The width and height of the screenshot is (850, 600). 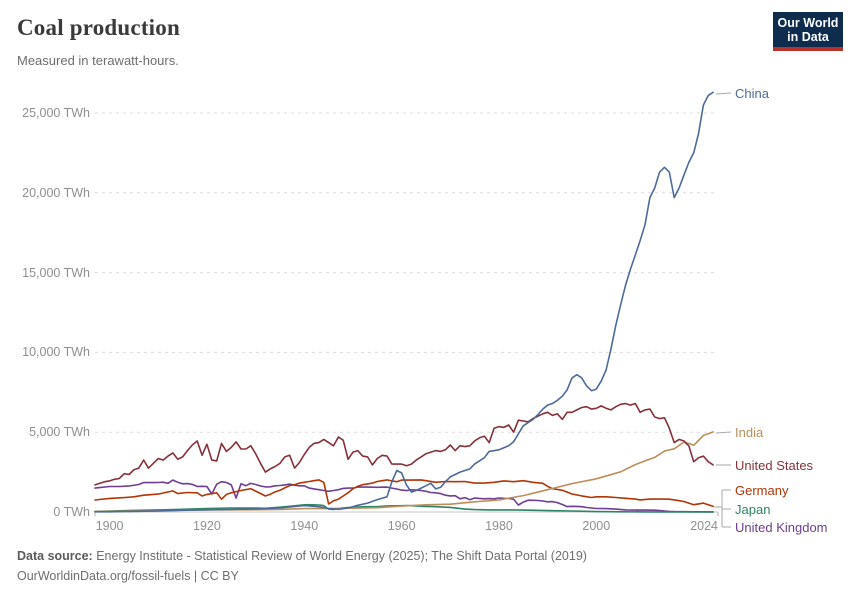 What do you see at coordinates (762, 490) in the screenshot?
I see `legend-label-germany: Germany` at bounding box center [762, 490].